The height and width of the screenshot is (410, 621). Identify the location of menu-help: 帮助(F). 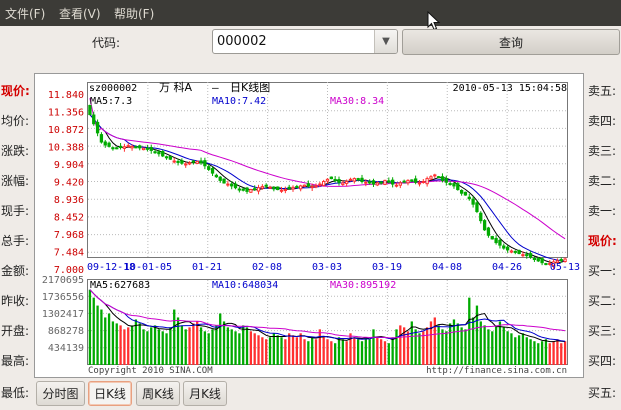
(134, 14).